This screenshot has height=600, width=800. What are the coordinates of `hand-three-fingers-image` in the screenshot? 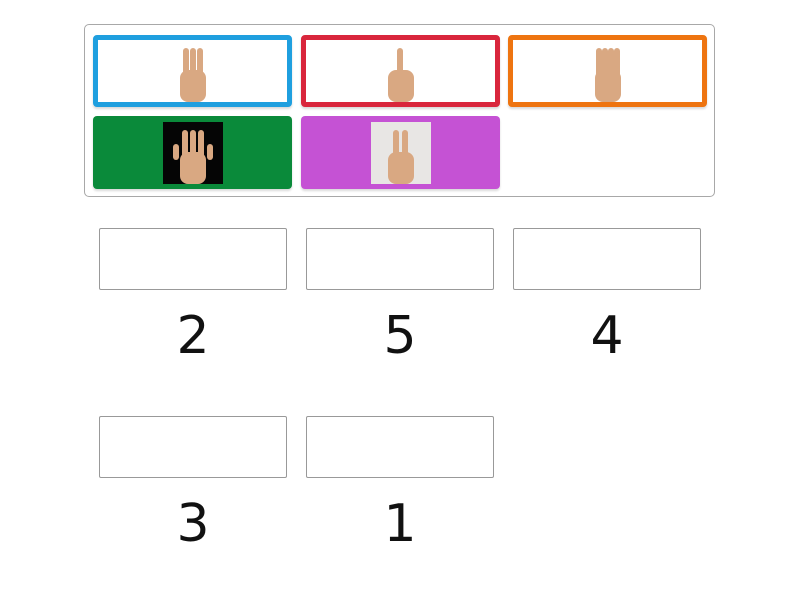 It's located at (192, 71).